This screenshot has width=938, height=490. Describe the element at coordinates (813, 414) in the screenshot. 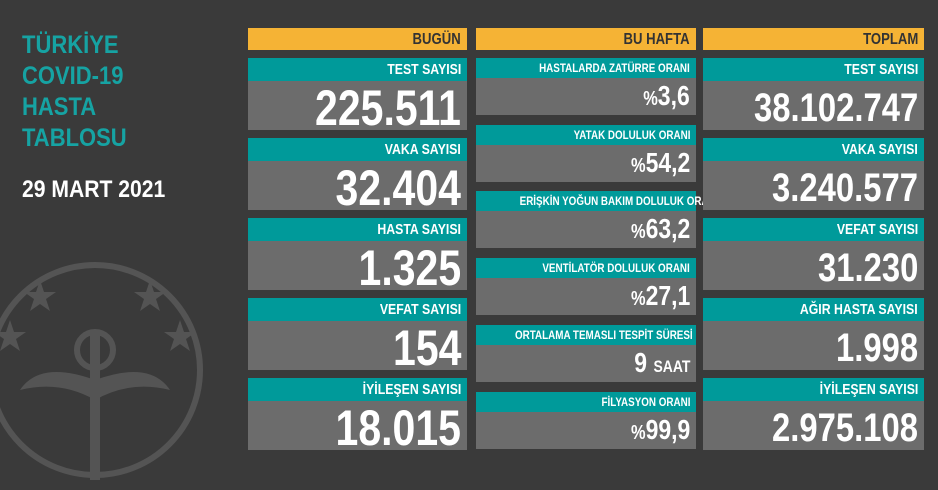

I see `total-recovered-card: İYİLEŞEN SAYISI 2.975.108` at that location.